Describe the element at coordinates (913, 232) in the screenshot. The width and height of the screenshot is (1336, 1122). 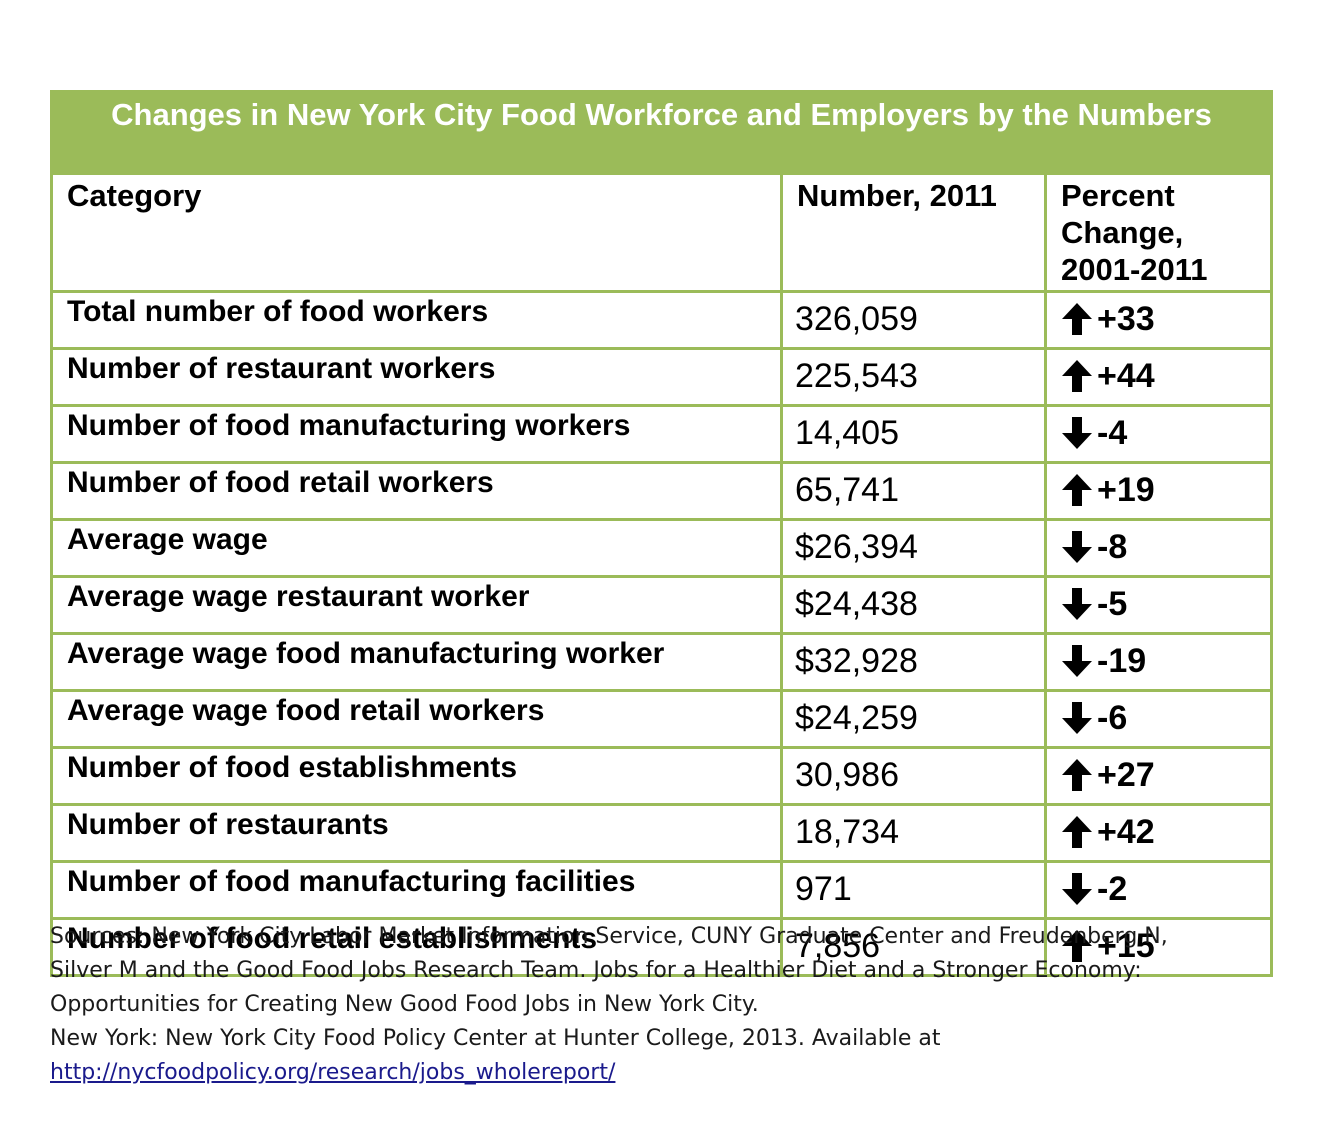
I see `header-number: Number, 2011` at that location.